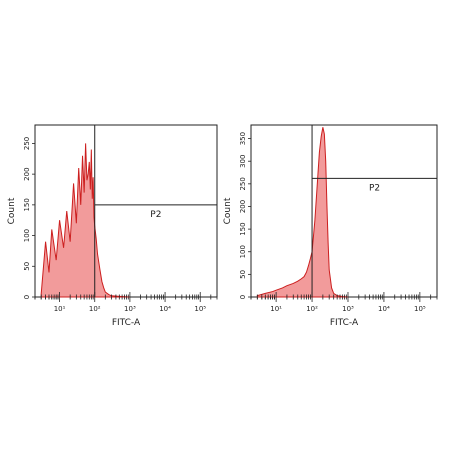 Image resolution: width=450 pixels, height=450 pixels. What do you see at coordinates (243, 138) in the screenshot?
I see `y-tick-label: 350` at bounding box center [243, 138].